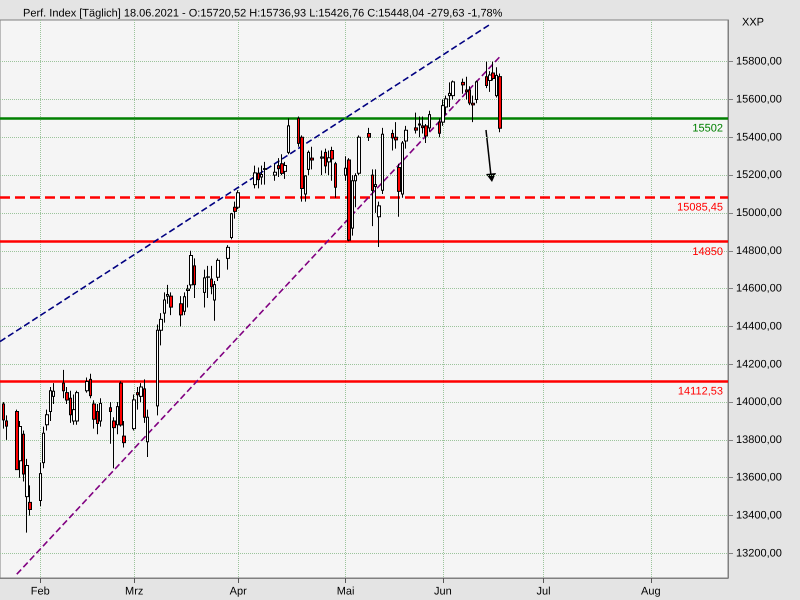  Describe the element at coordinates (759, 553) in the screenshot. I see `y-tick-label: 13200,00` at that location.